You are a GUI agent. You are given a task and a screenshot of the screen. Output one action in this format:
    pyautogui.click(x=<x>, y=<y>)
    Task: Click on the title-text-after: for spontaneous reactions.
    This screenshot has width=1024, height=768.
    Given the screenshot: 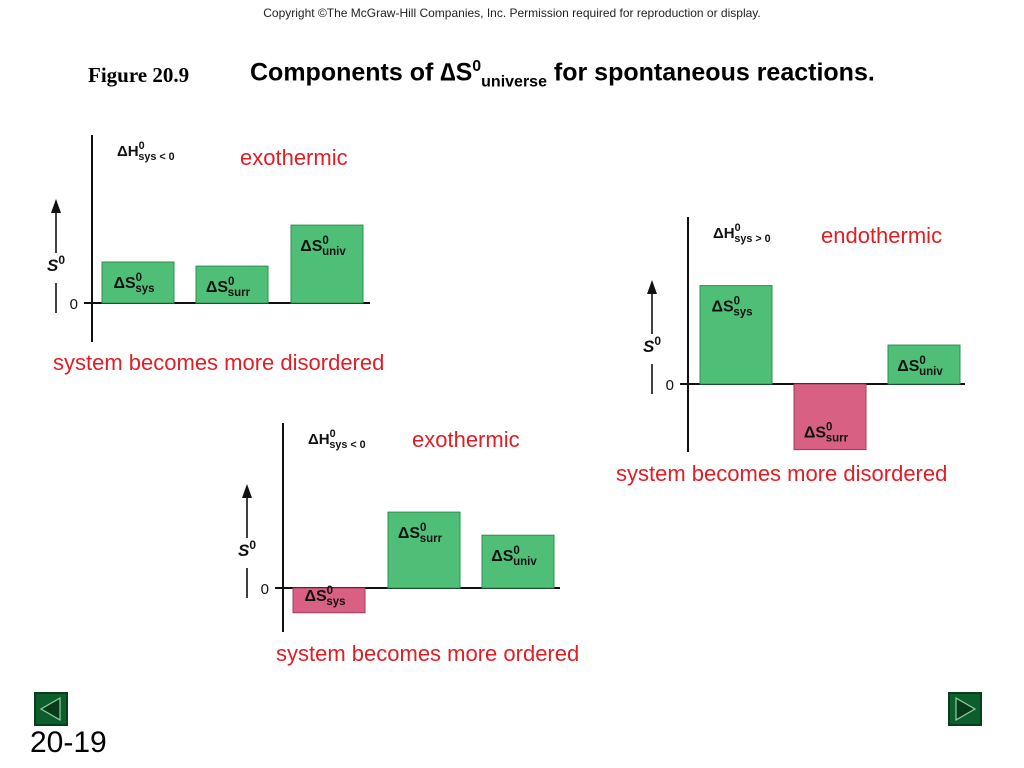 What is the action you would take?
    pyautogui.click(x=710, y=72)
    